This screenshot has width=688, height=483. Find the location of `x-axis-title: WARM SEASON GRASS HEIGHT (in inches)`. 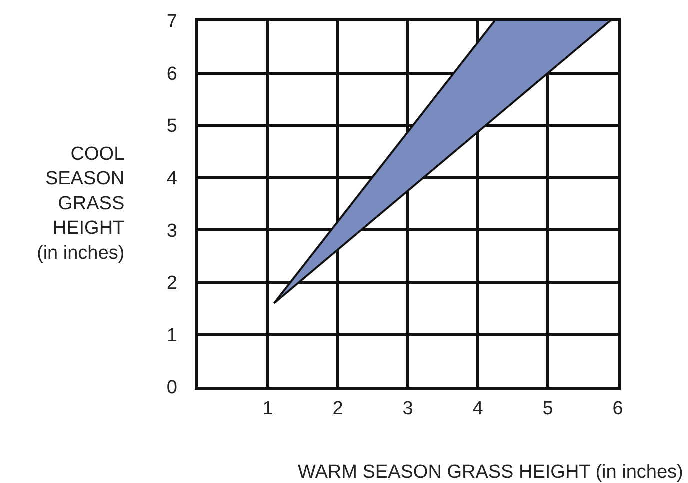

x-axis-title: WARM SEASON GRASS HEIGHT (in inches) is located at coordinates (491, 472).